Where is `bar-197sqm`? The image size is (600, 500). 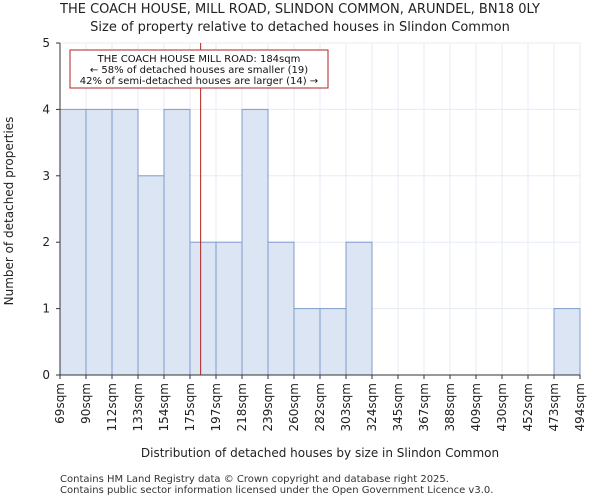 bar-197sqm is located at coordinates (229, 308).